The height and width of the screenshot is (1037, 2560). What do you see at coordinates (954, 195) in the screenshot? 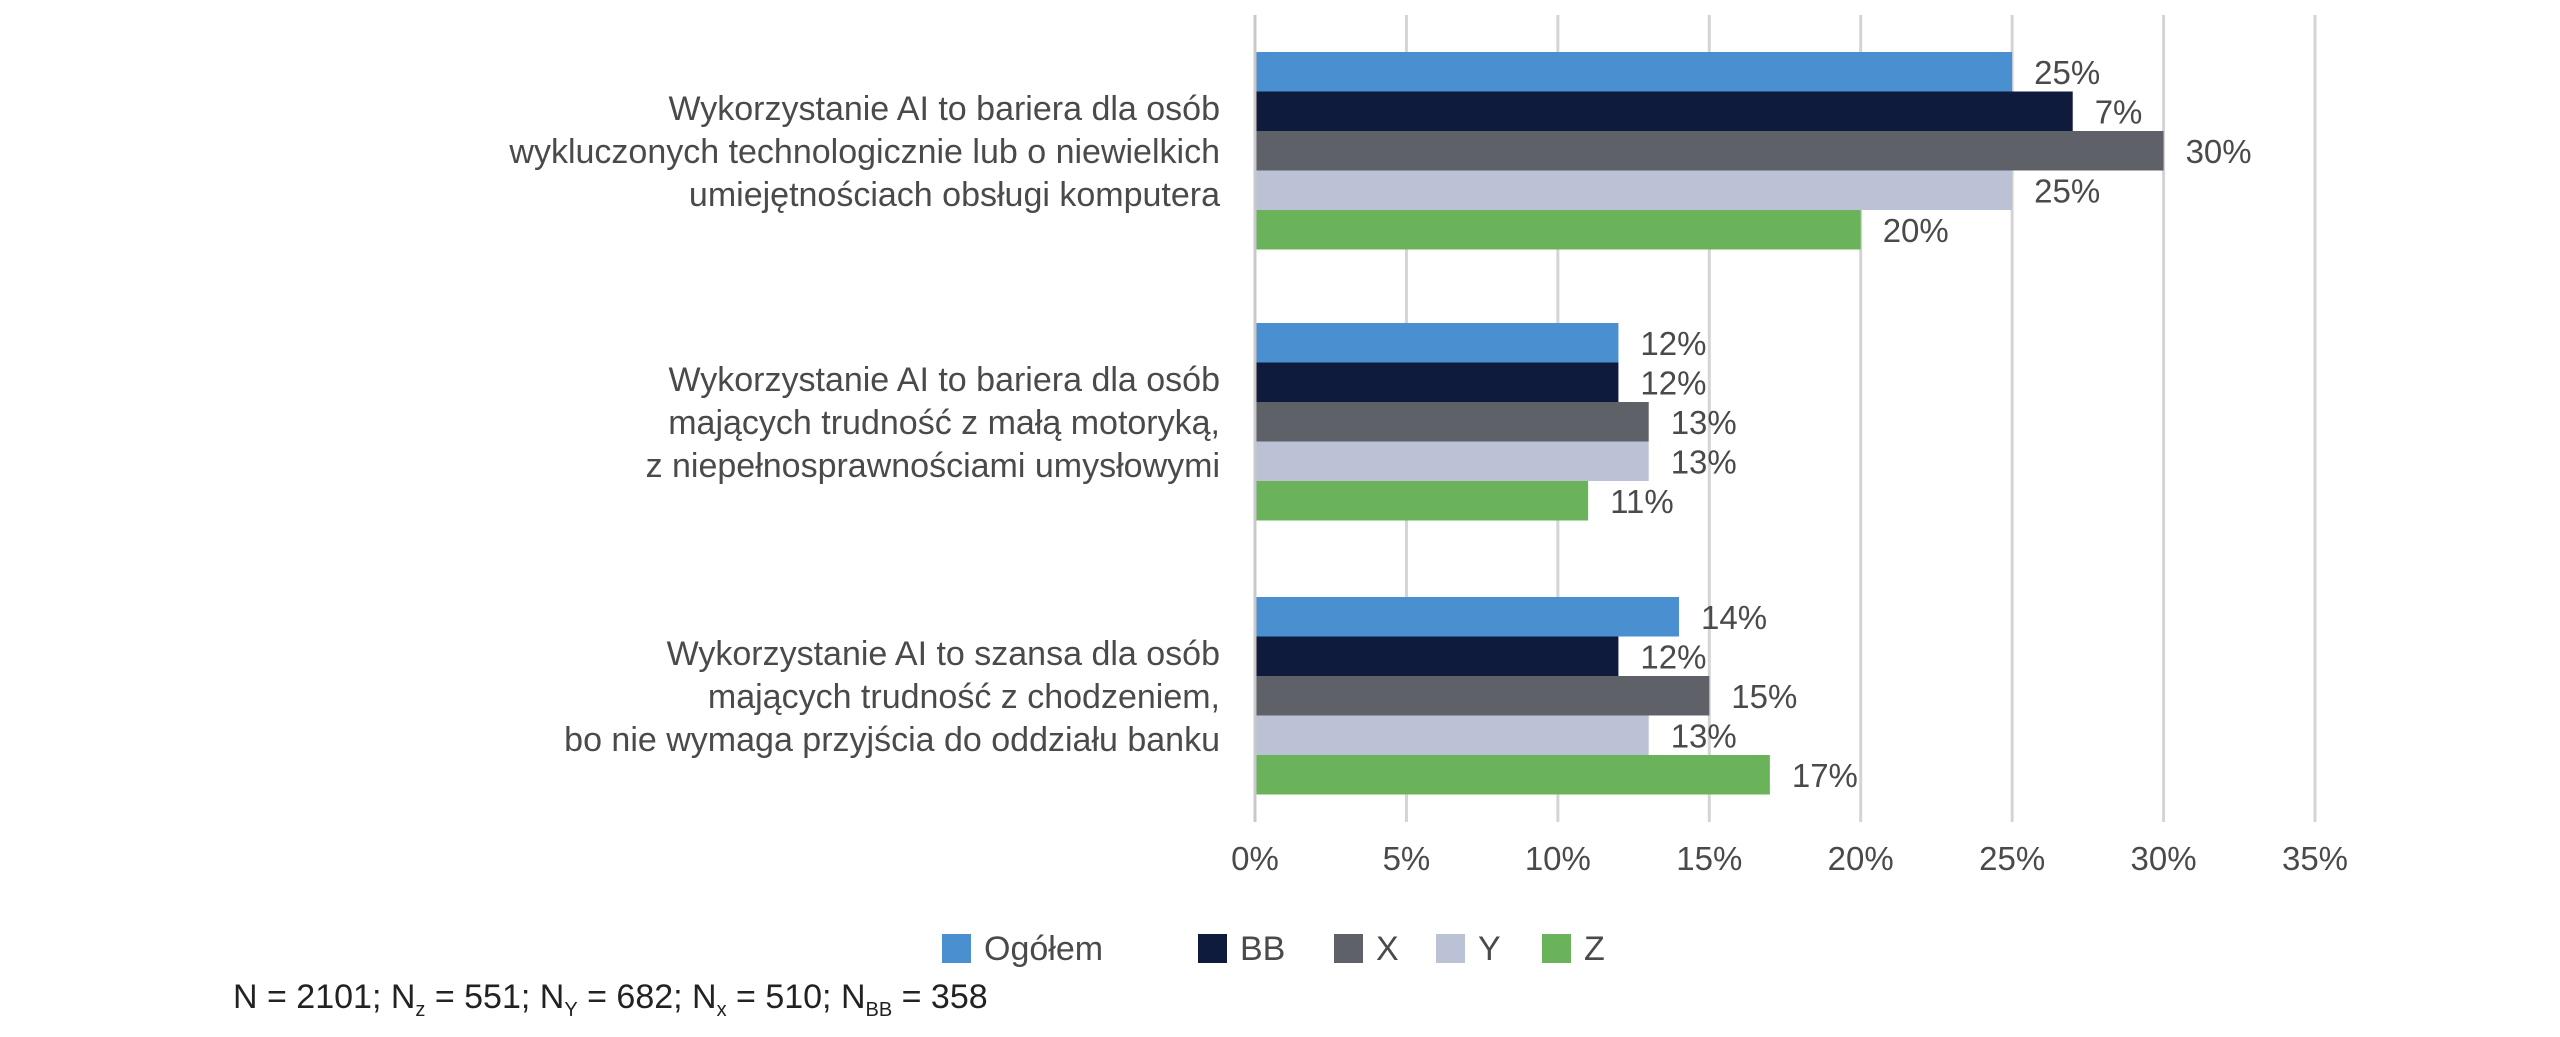
I see `category-label-line: umiejętnościach obsługi komputera` at bounding box center [954, 195].